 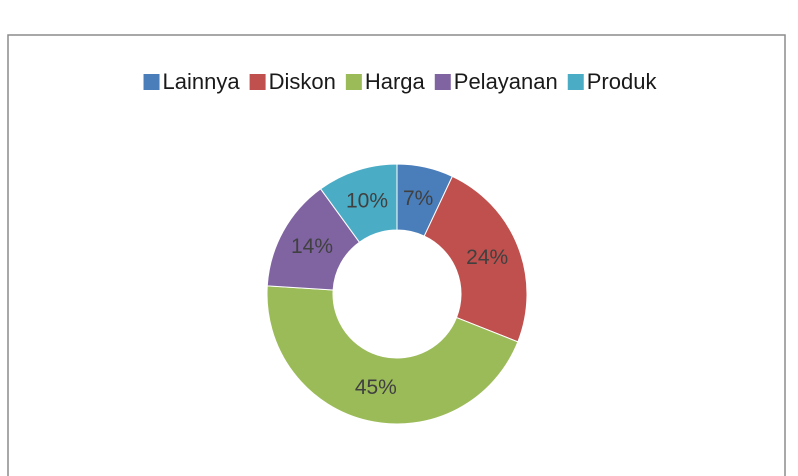 I want to click on legend-label: Diskon, so click(x=302, y=81).